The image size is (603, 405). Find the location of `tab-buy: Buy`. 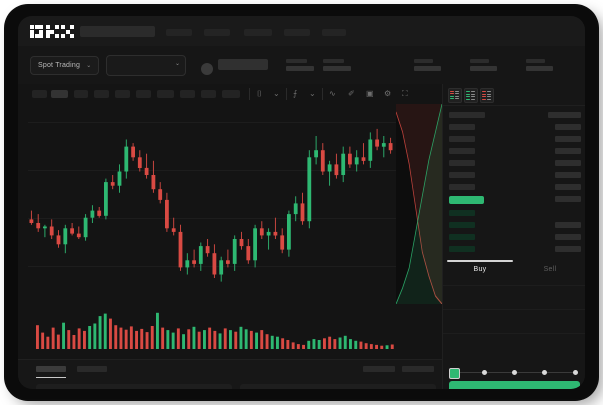

tab-buy: Buy is located at coordinates (480, 269).